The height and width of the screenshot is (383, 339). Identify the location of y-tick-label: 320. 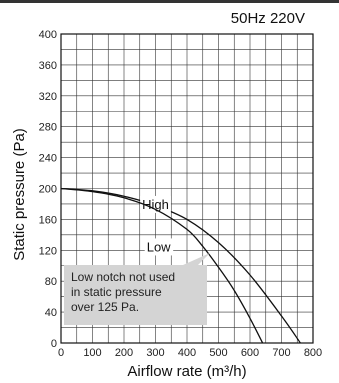
(48, 97).